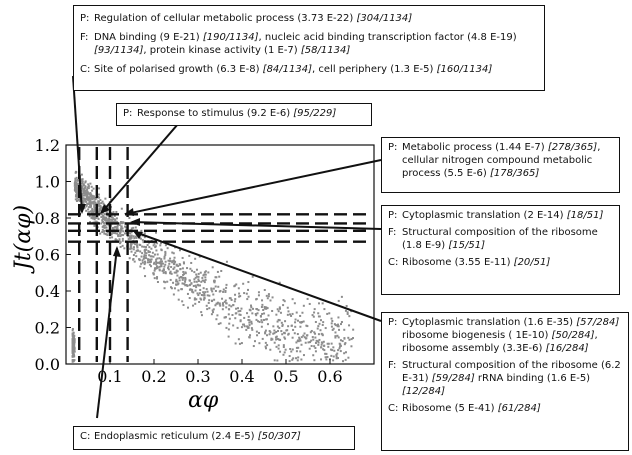 The height and width of the screenshot is (455, 632). I want to click on function-count-2: [93/1134], so click(119, 50).